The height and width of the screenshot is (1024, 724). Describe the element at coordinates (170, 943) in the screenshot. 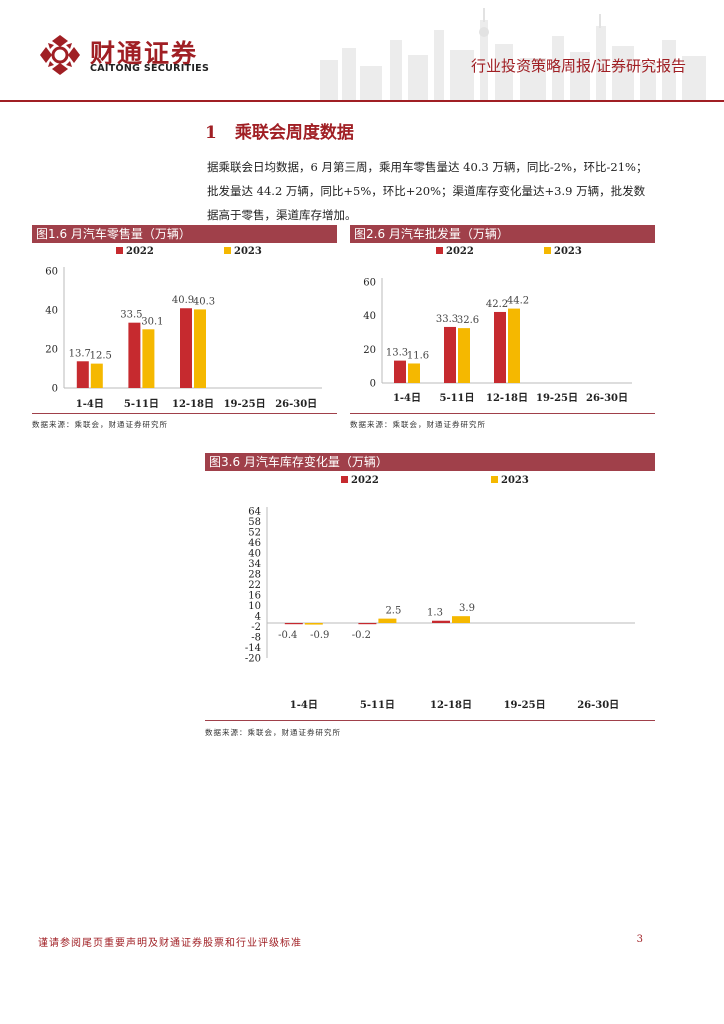

I see `footer-disclaimer: 谨请参阅尾页重要声明及财通证券股票和行业评级标准` at that location.